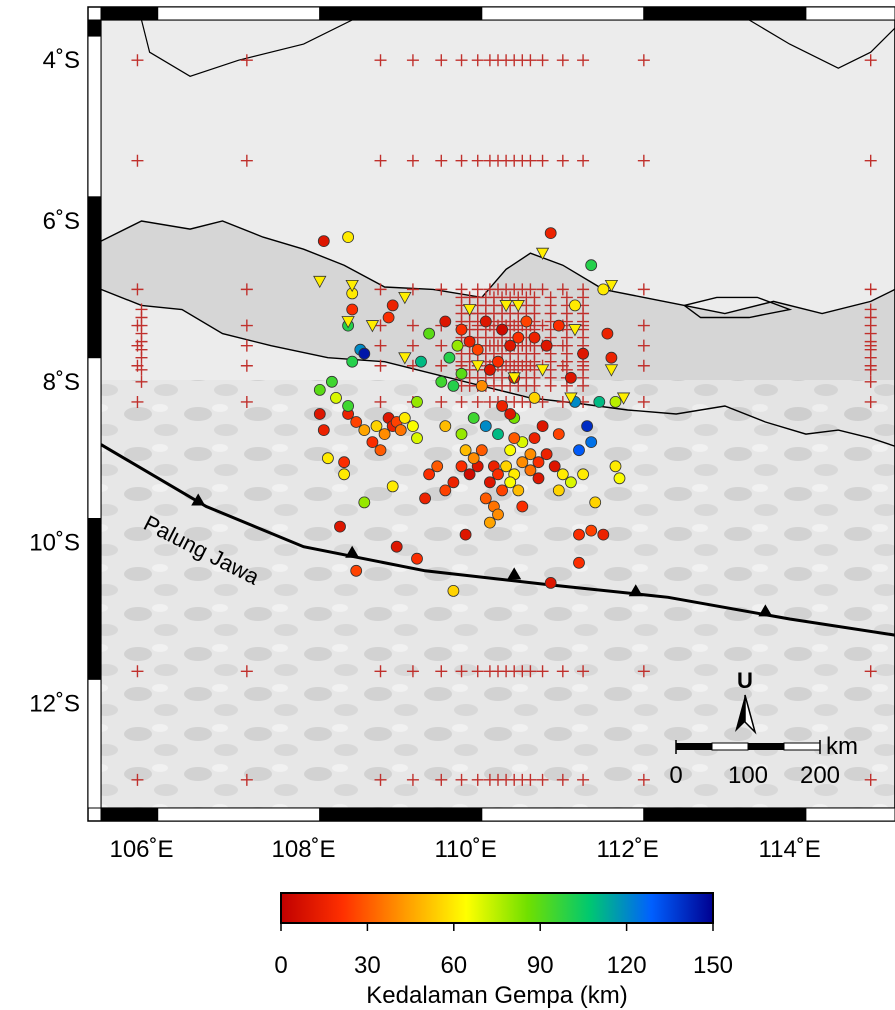 This screenshot has height=1010, width=895. What do you see at coordinates (465, 849) in the screenshot?
I see `longitude-tick-label: 110˚E` at bounding box center [465, 849].